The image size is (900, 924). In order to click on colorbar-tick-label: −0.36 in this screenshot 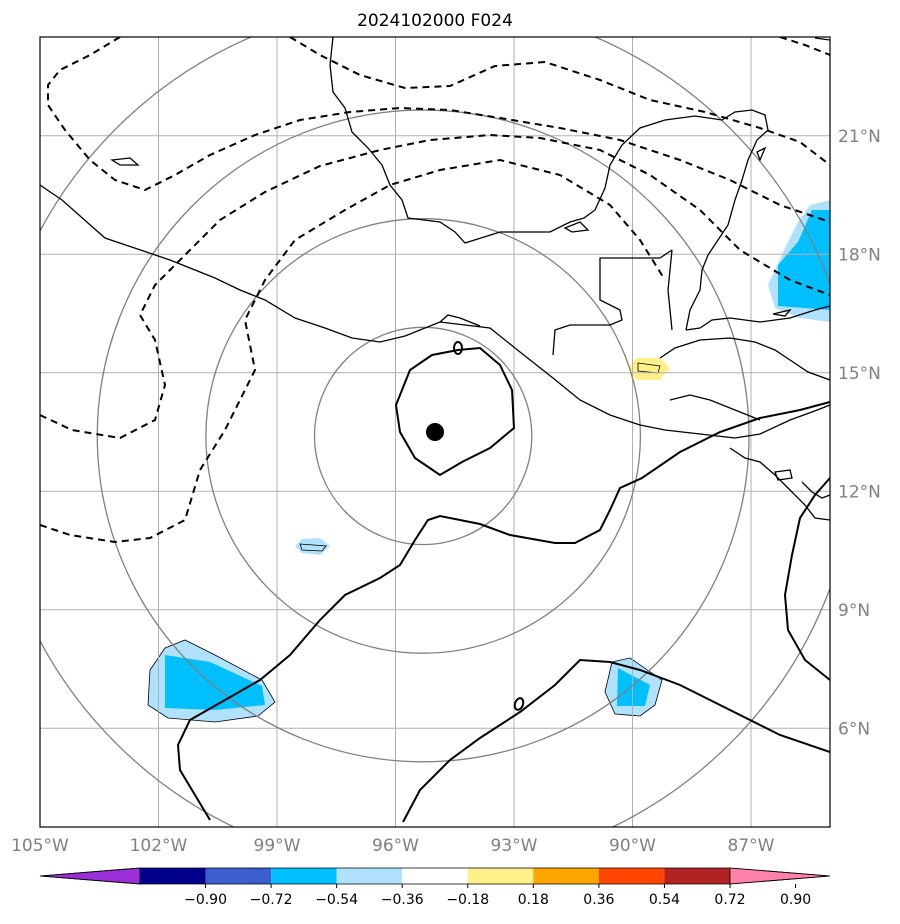, I will do `click(402, 900)`.